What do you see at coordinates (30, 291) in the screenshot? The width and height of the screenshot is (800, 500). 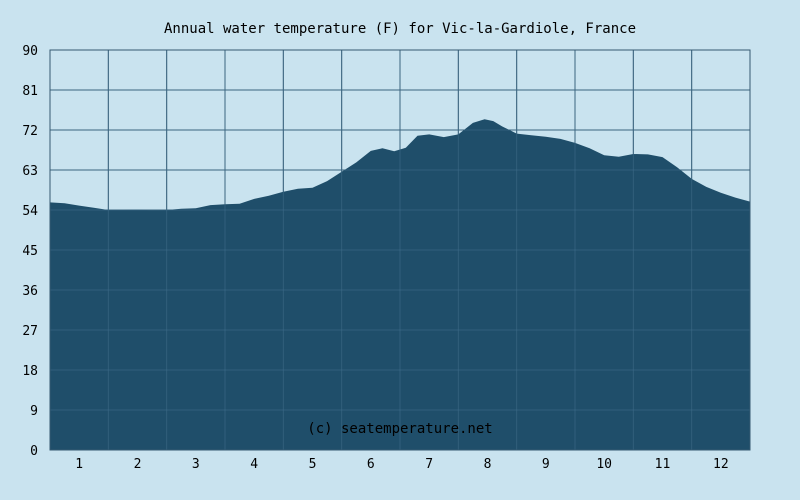 I see `y-tick-label: 36` at bounding box center [30, 291].